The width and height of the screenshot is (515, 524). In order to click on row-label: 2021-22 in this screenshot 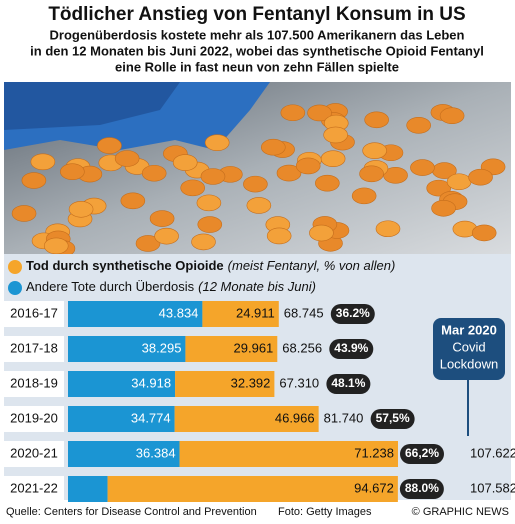, I will do `click(34, 487)`.